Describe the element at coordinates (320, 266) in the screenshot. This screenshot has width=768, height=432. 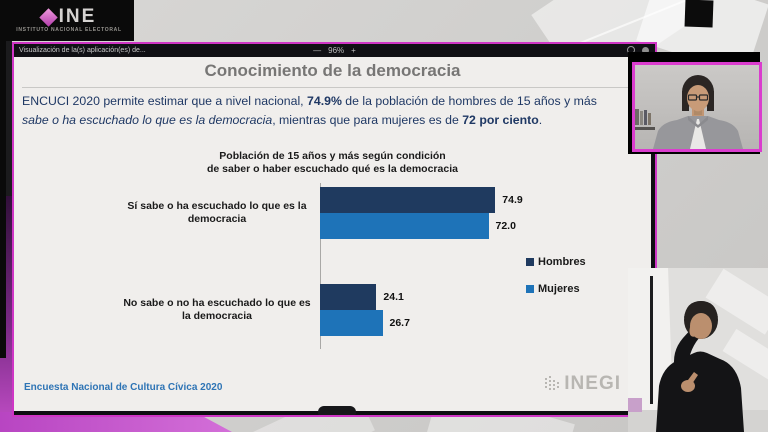
I see `chart-axis-line` at that location.